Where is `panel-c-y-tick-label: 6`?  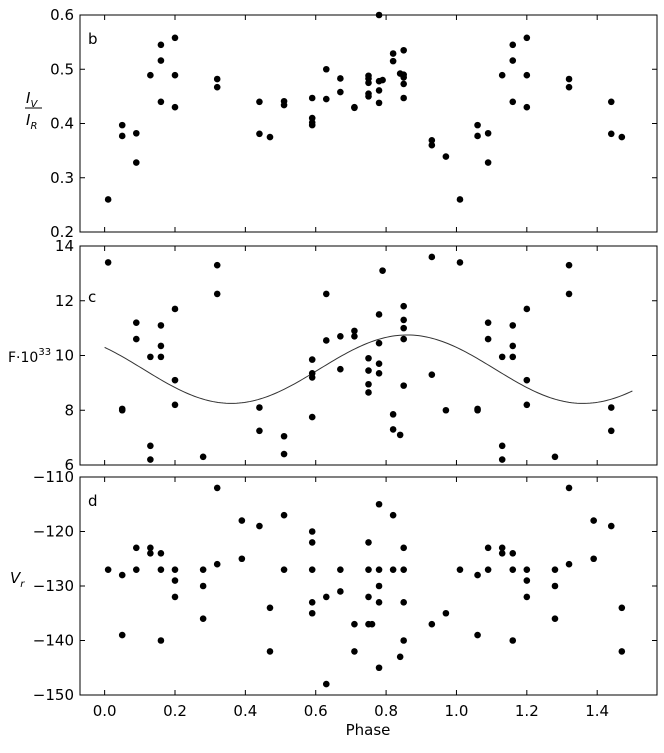
panel-c-y-tick-label: 6 is located at coordinates (69, 465).